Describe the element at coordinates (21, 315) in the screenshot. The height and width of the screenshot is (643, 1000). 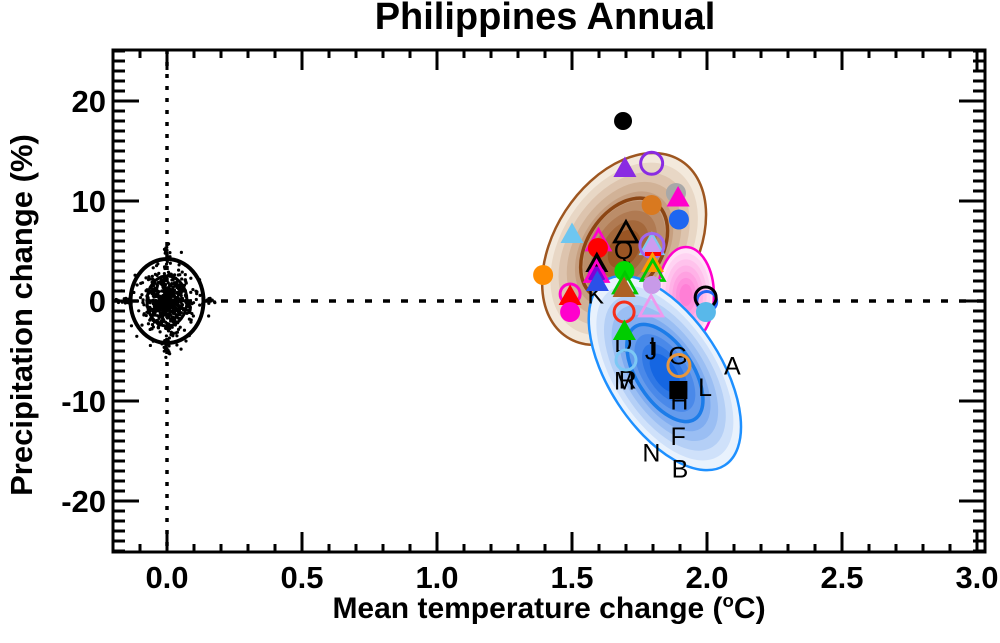
I see `y-axis-title: Precipitation change (%)` at that location.